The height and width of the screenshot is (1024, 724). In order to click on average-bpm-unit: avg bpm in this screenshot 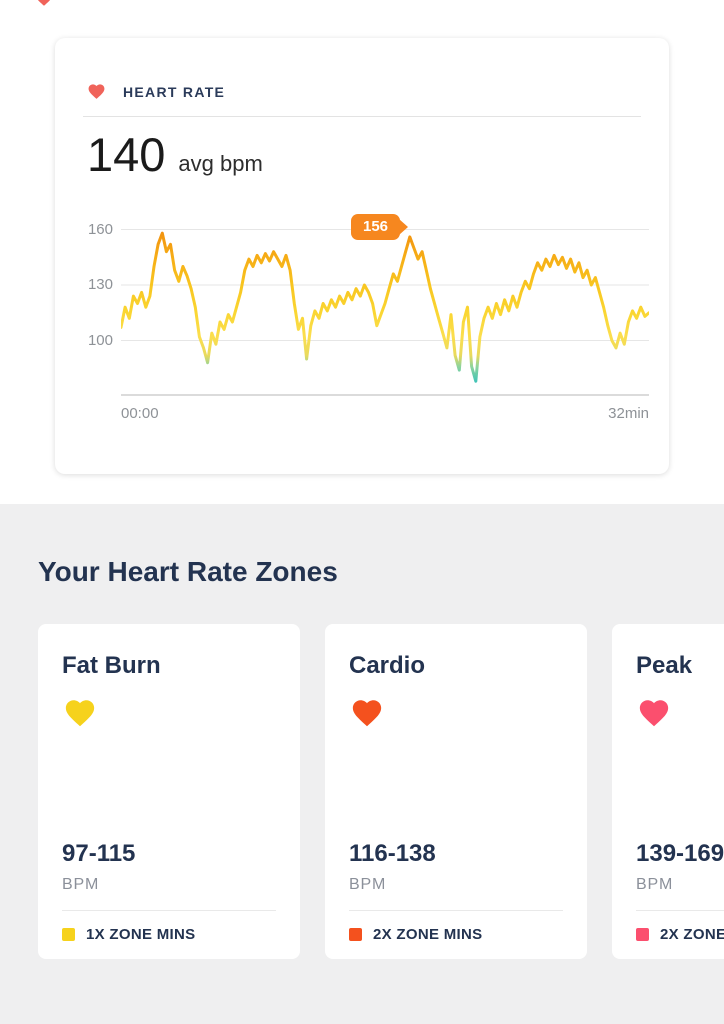, I will do `click(220, 163)`.